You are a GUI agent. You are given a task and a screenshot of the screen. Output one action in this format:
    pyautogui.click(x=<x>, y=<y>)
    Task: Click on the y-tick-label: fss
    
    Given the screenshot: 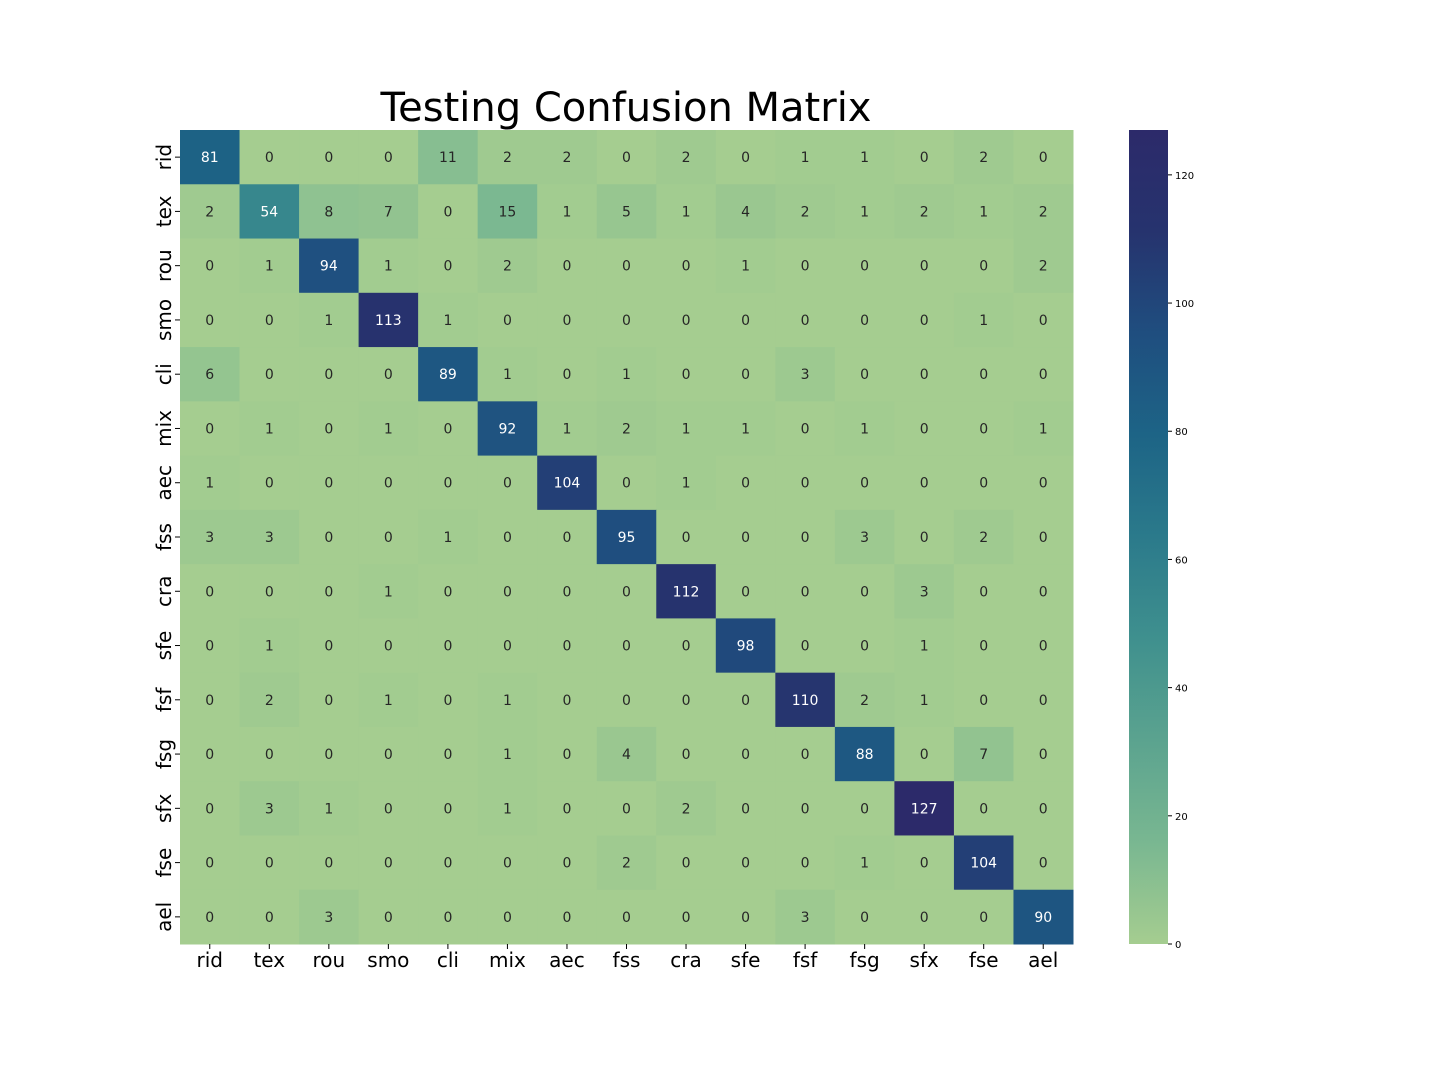 What is the action you would take?
    pyautogui.click(x=164, y=537)
    